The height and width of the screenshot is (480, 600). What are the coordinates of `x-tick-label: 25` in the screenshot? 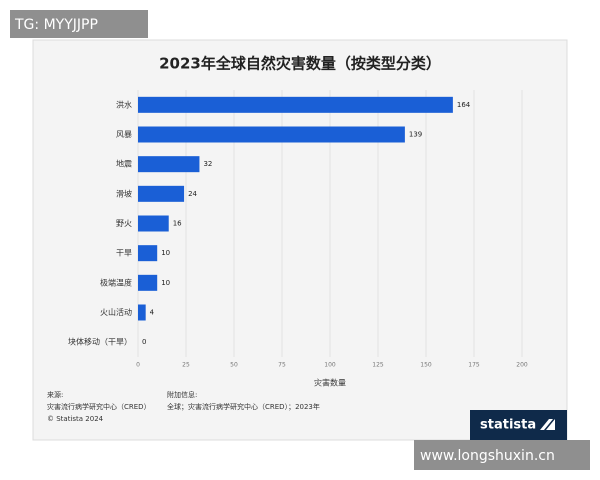 It's located at (186, 365).